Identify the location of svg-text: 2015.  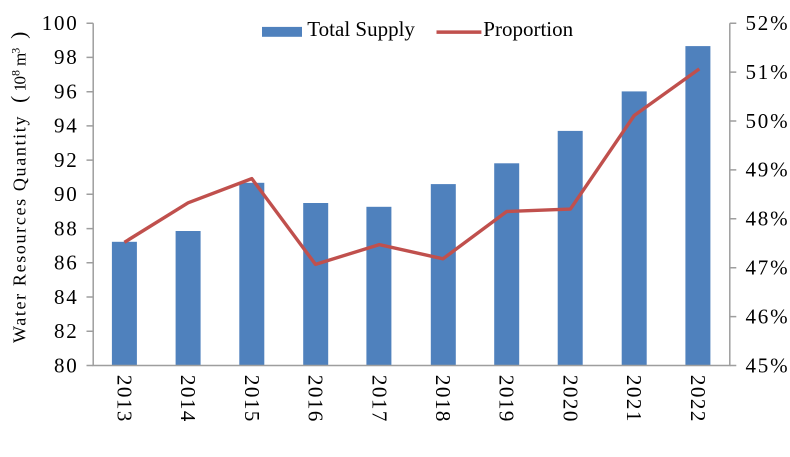
(252, 399).